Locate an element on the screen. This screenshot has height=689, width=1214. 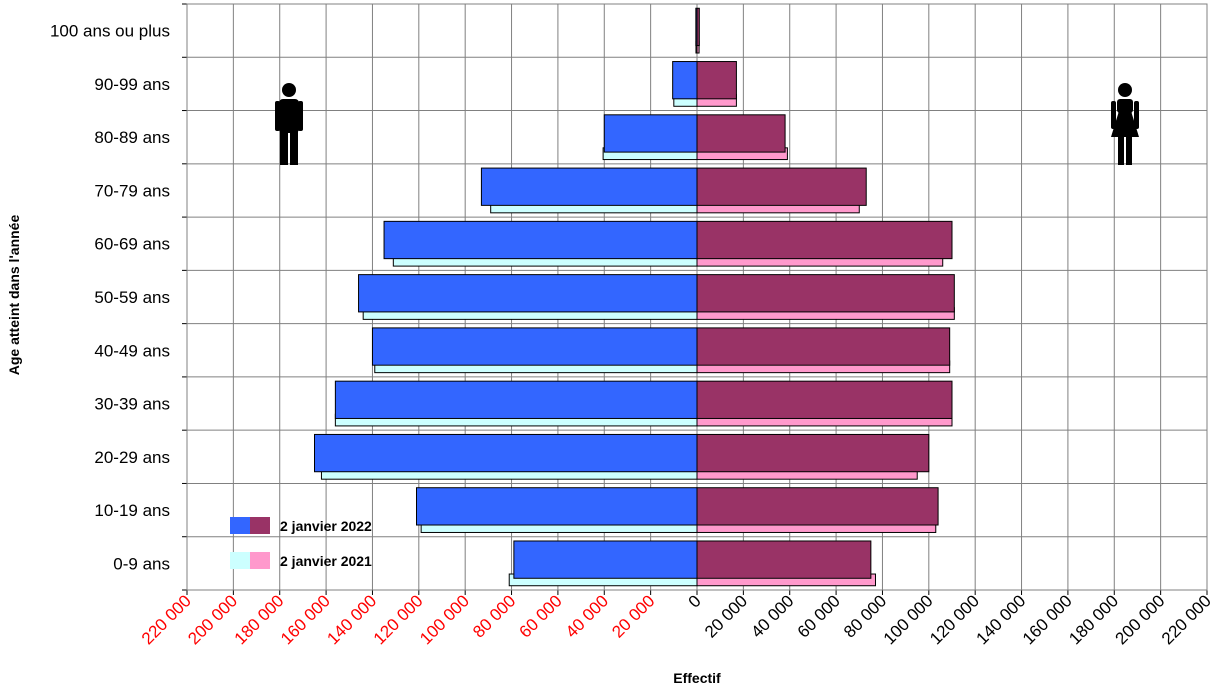
category-label: 0-9 ans is located at coordinates (141, 563).